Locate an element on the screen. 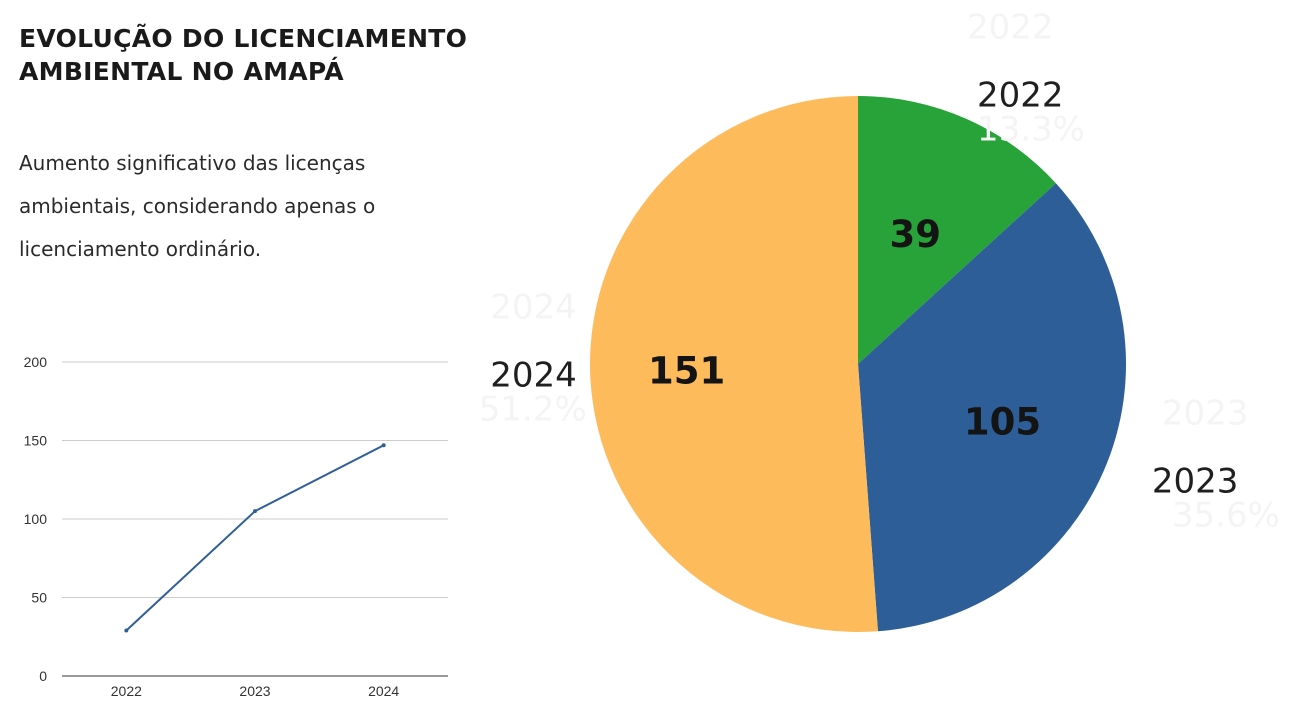 The image size is (1300, 713). page-title-line-1: EVOLUÇÃO DO LICENCIAMENTO is located at coordinates (243, 38).